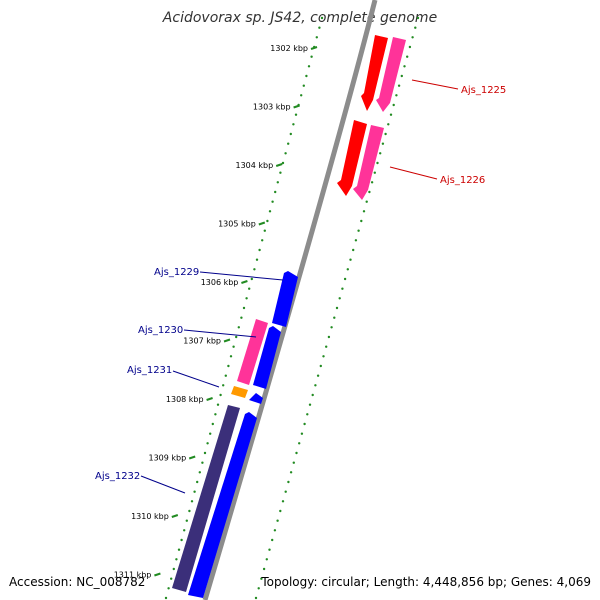  Describe the element at coordinates (374, 73) in the screenshot. I see `gene-ajs-1225-red` at that location.